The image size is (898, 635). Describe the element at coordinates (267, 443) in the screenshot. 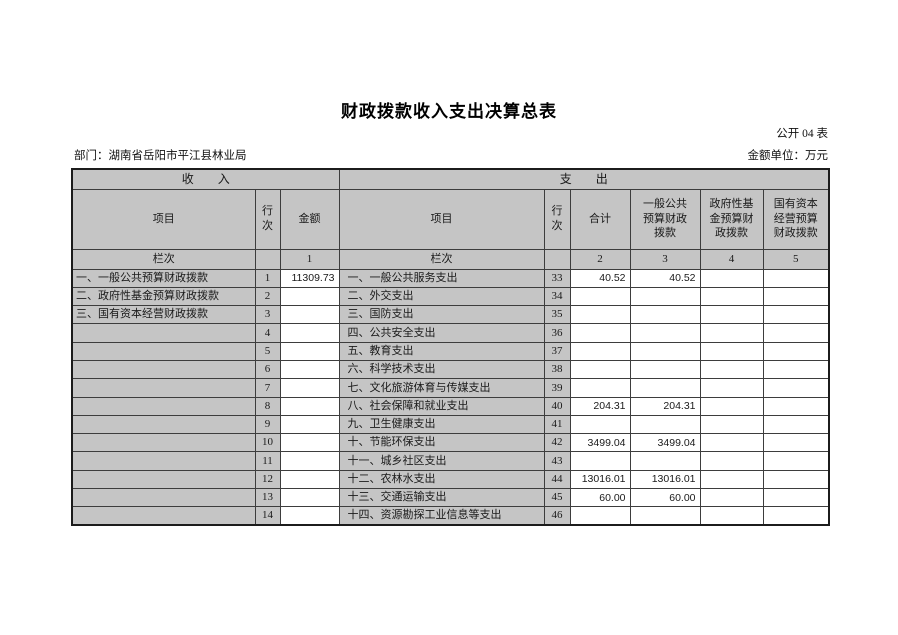

I see `income-line-no-cell: 10` at that location.